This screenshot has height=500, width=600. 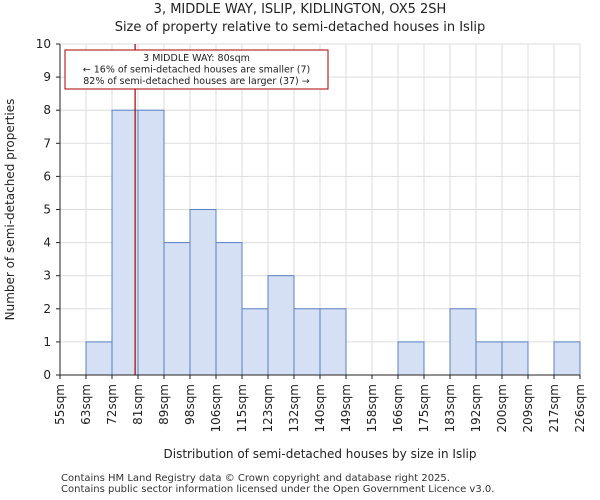 What do you see at coordinates (43, 44) in the screenshot?
I see `y-tick-label-10: 10` at bounding box center [43, 44].